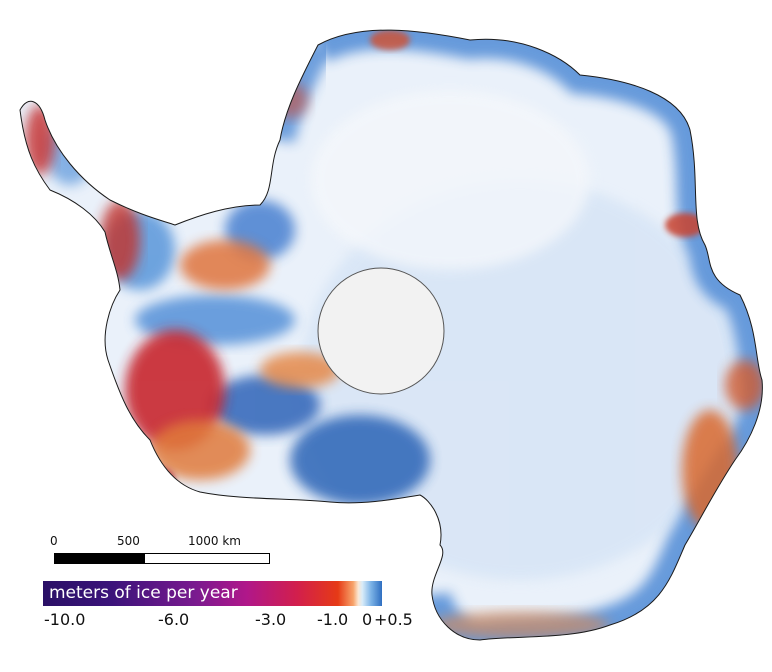 This screenshot has width=772, height=672. I want to click on colorbar-tick: -6.0, so click(174, 619).